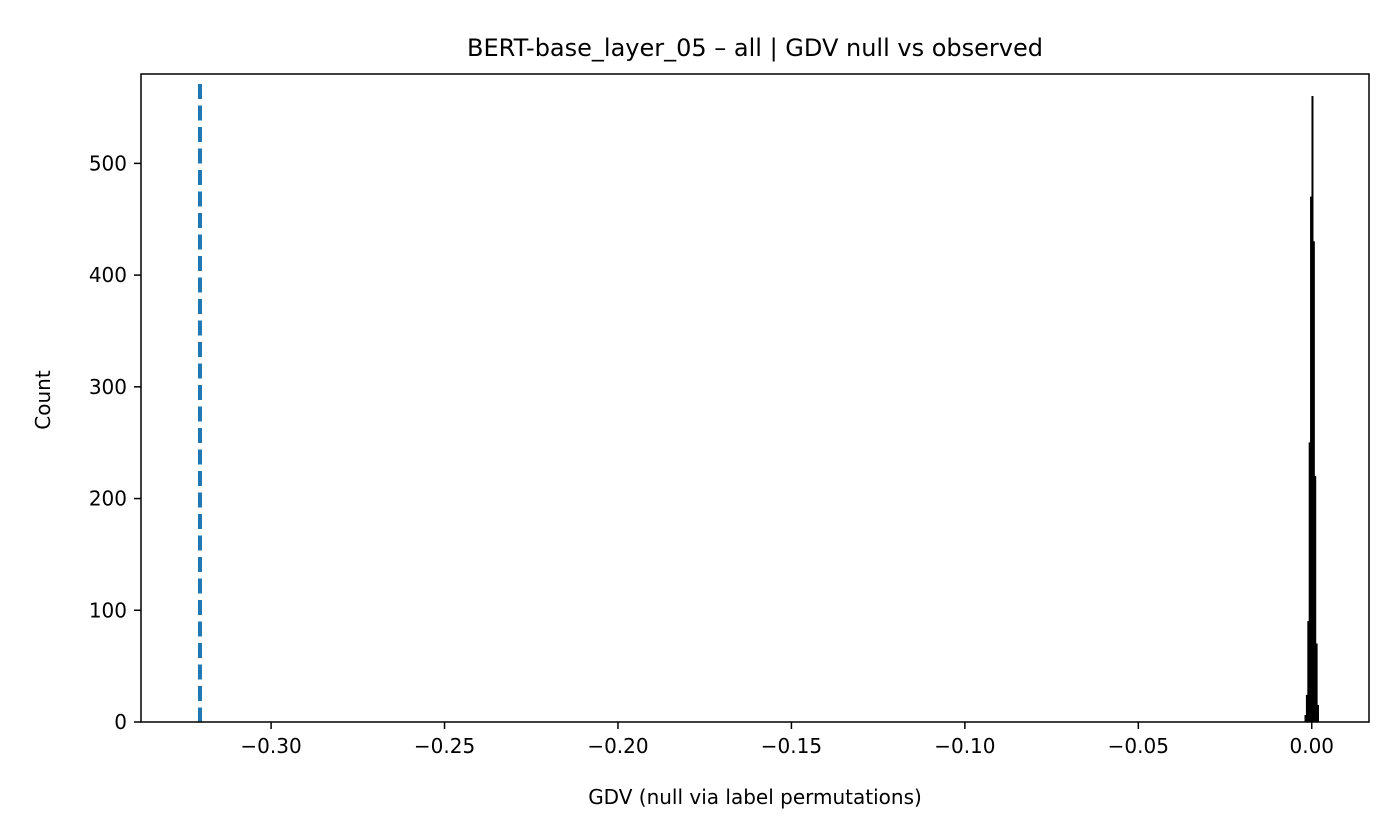 The width and height of the screenshot is (1400, 840). Describe the element at coordinates (1311, 746) in the screenshot. I see `x-tick-label: 0.00` at that location.